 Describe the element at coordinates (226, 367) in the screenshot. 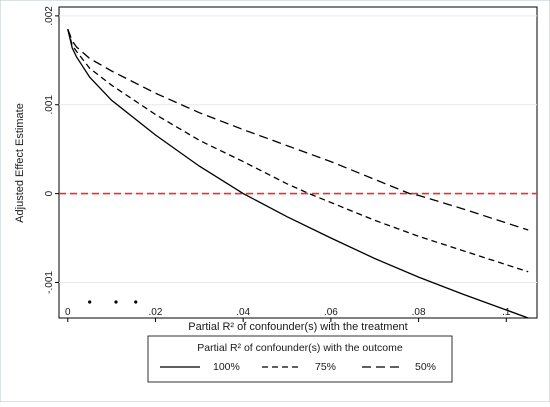

I see `legend-label-0: 100%` at that location.